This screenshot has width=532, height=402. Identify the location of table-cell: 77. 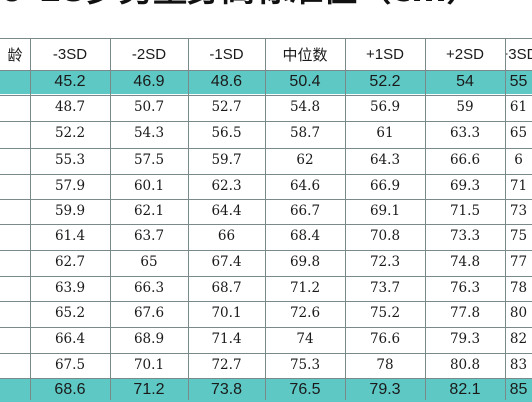
(518, 262).